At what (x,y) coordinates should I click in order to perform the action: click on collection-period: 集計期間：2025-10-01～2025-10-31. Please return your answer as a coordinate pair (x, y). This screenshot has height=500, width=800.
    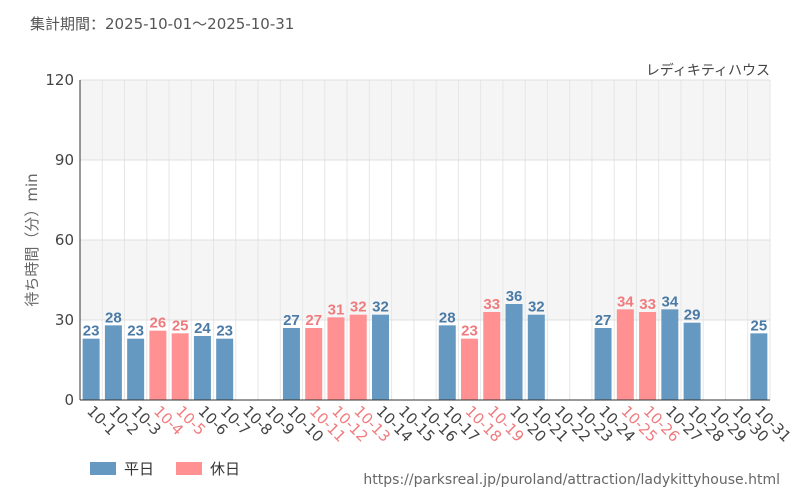
    Looking at the image, I should click on (162, 24).